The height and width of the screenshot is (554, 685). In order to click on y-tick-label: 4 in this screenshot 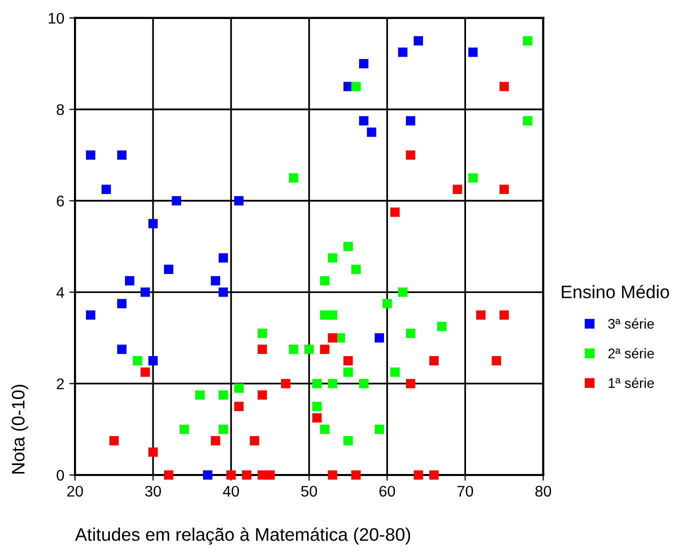, I will do `click(60, 292)`.